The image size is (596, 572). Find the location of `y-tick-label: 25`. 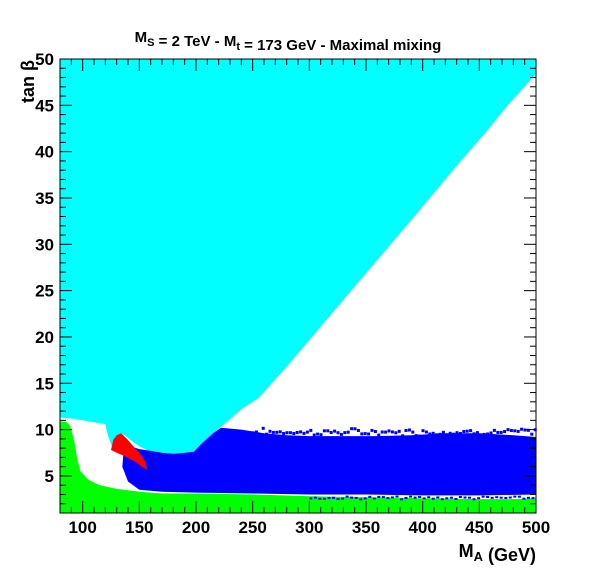

y-tick-label: 25 is located at coordinates (44, 291).